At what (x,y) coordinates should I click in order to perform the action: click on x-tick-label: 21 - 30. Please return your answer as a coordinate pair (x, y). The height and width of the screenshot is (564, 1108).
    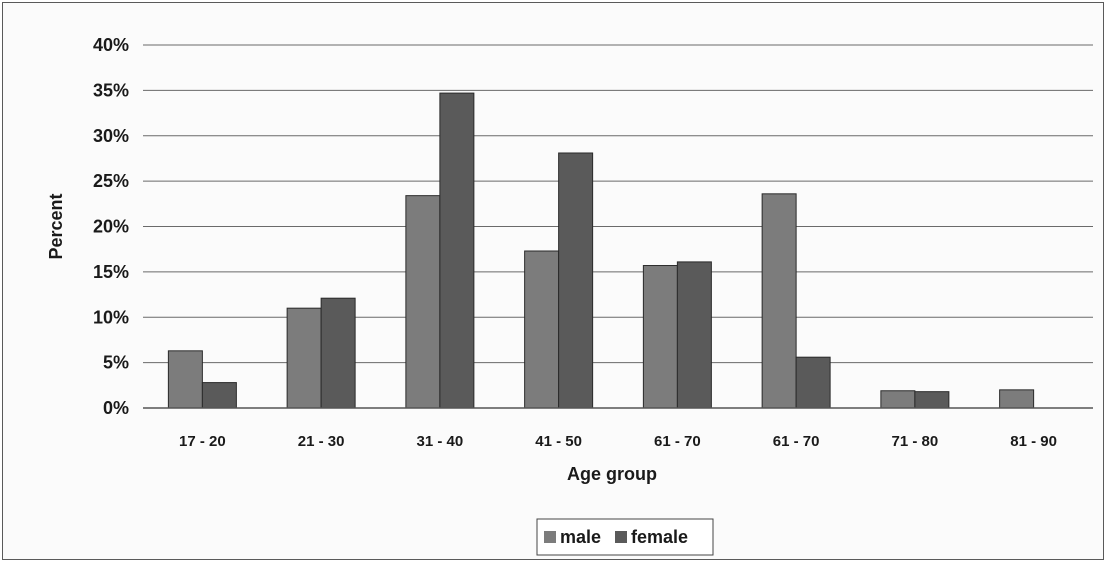
    Looking at the image, I should click on (321, 441).